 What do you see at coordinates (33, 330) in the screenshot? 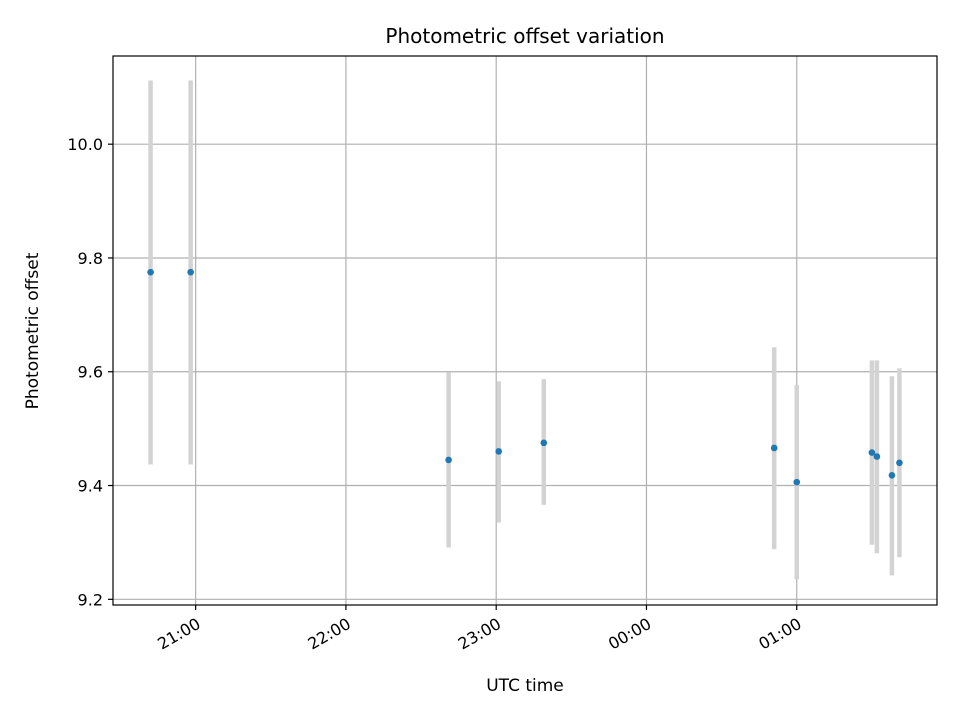
I see `y-axis-label: Photometric offset` at bounding box center [33, 330].